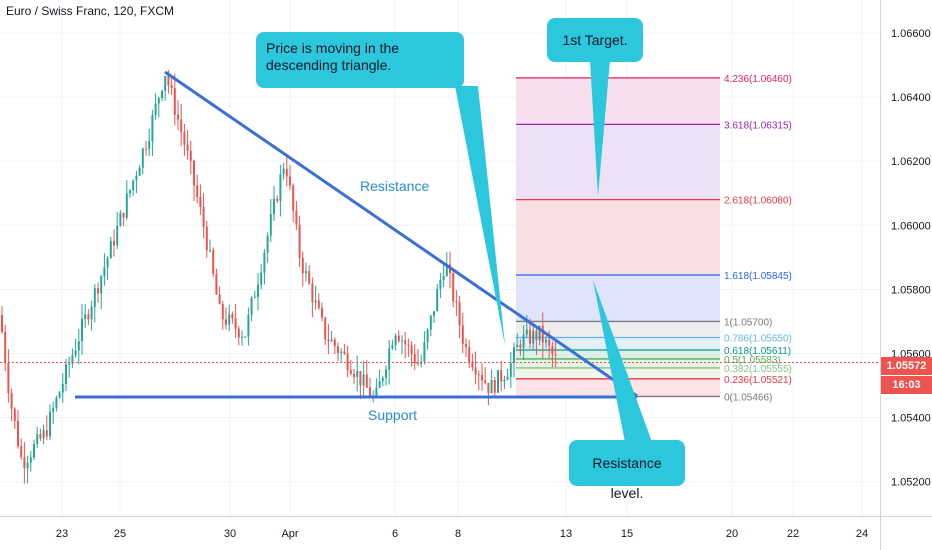 The image size is (932, 550). Describe the element at coordinates (911, 162) in the screenshot. I see `price-tick-label: 1.06200` at that location.